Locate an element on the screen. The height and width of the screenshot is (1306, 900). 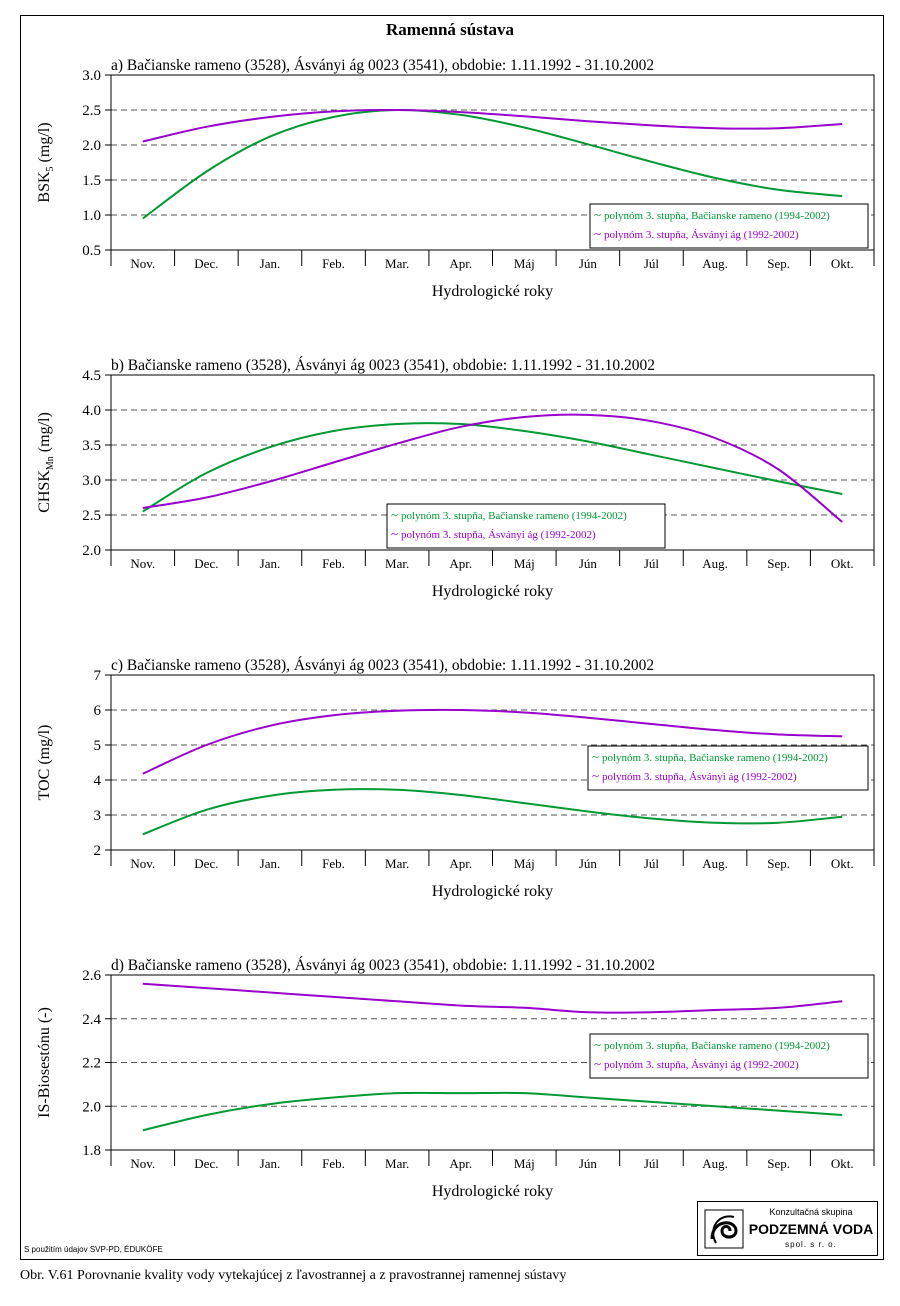
y-tick-label: 6 is located at coordinates (98, 711).